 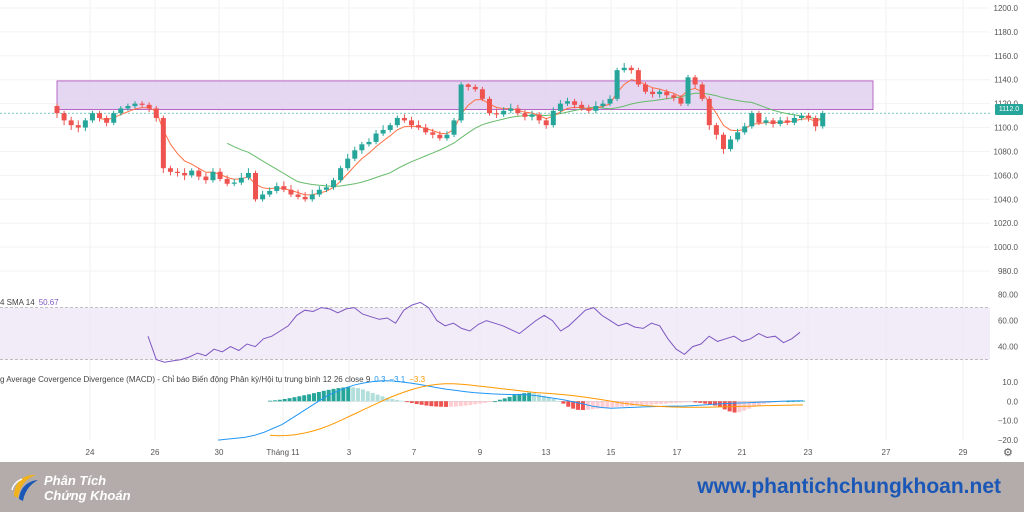 I want to click on macd-axis-label: −20.0, so click(x=1008, y=440).